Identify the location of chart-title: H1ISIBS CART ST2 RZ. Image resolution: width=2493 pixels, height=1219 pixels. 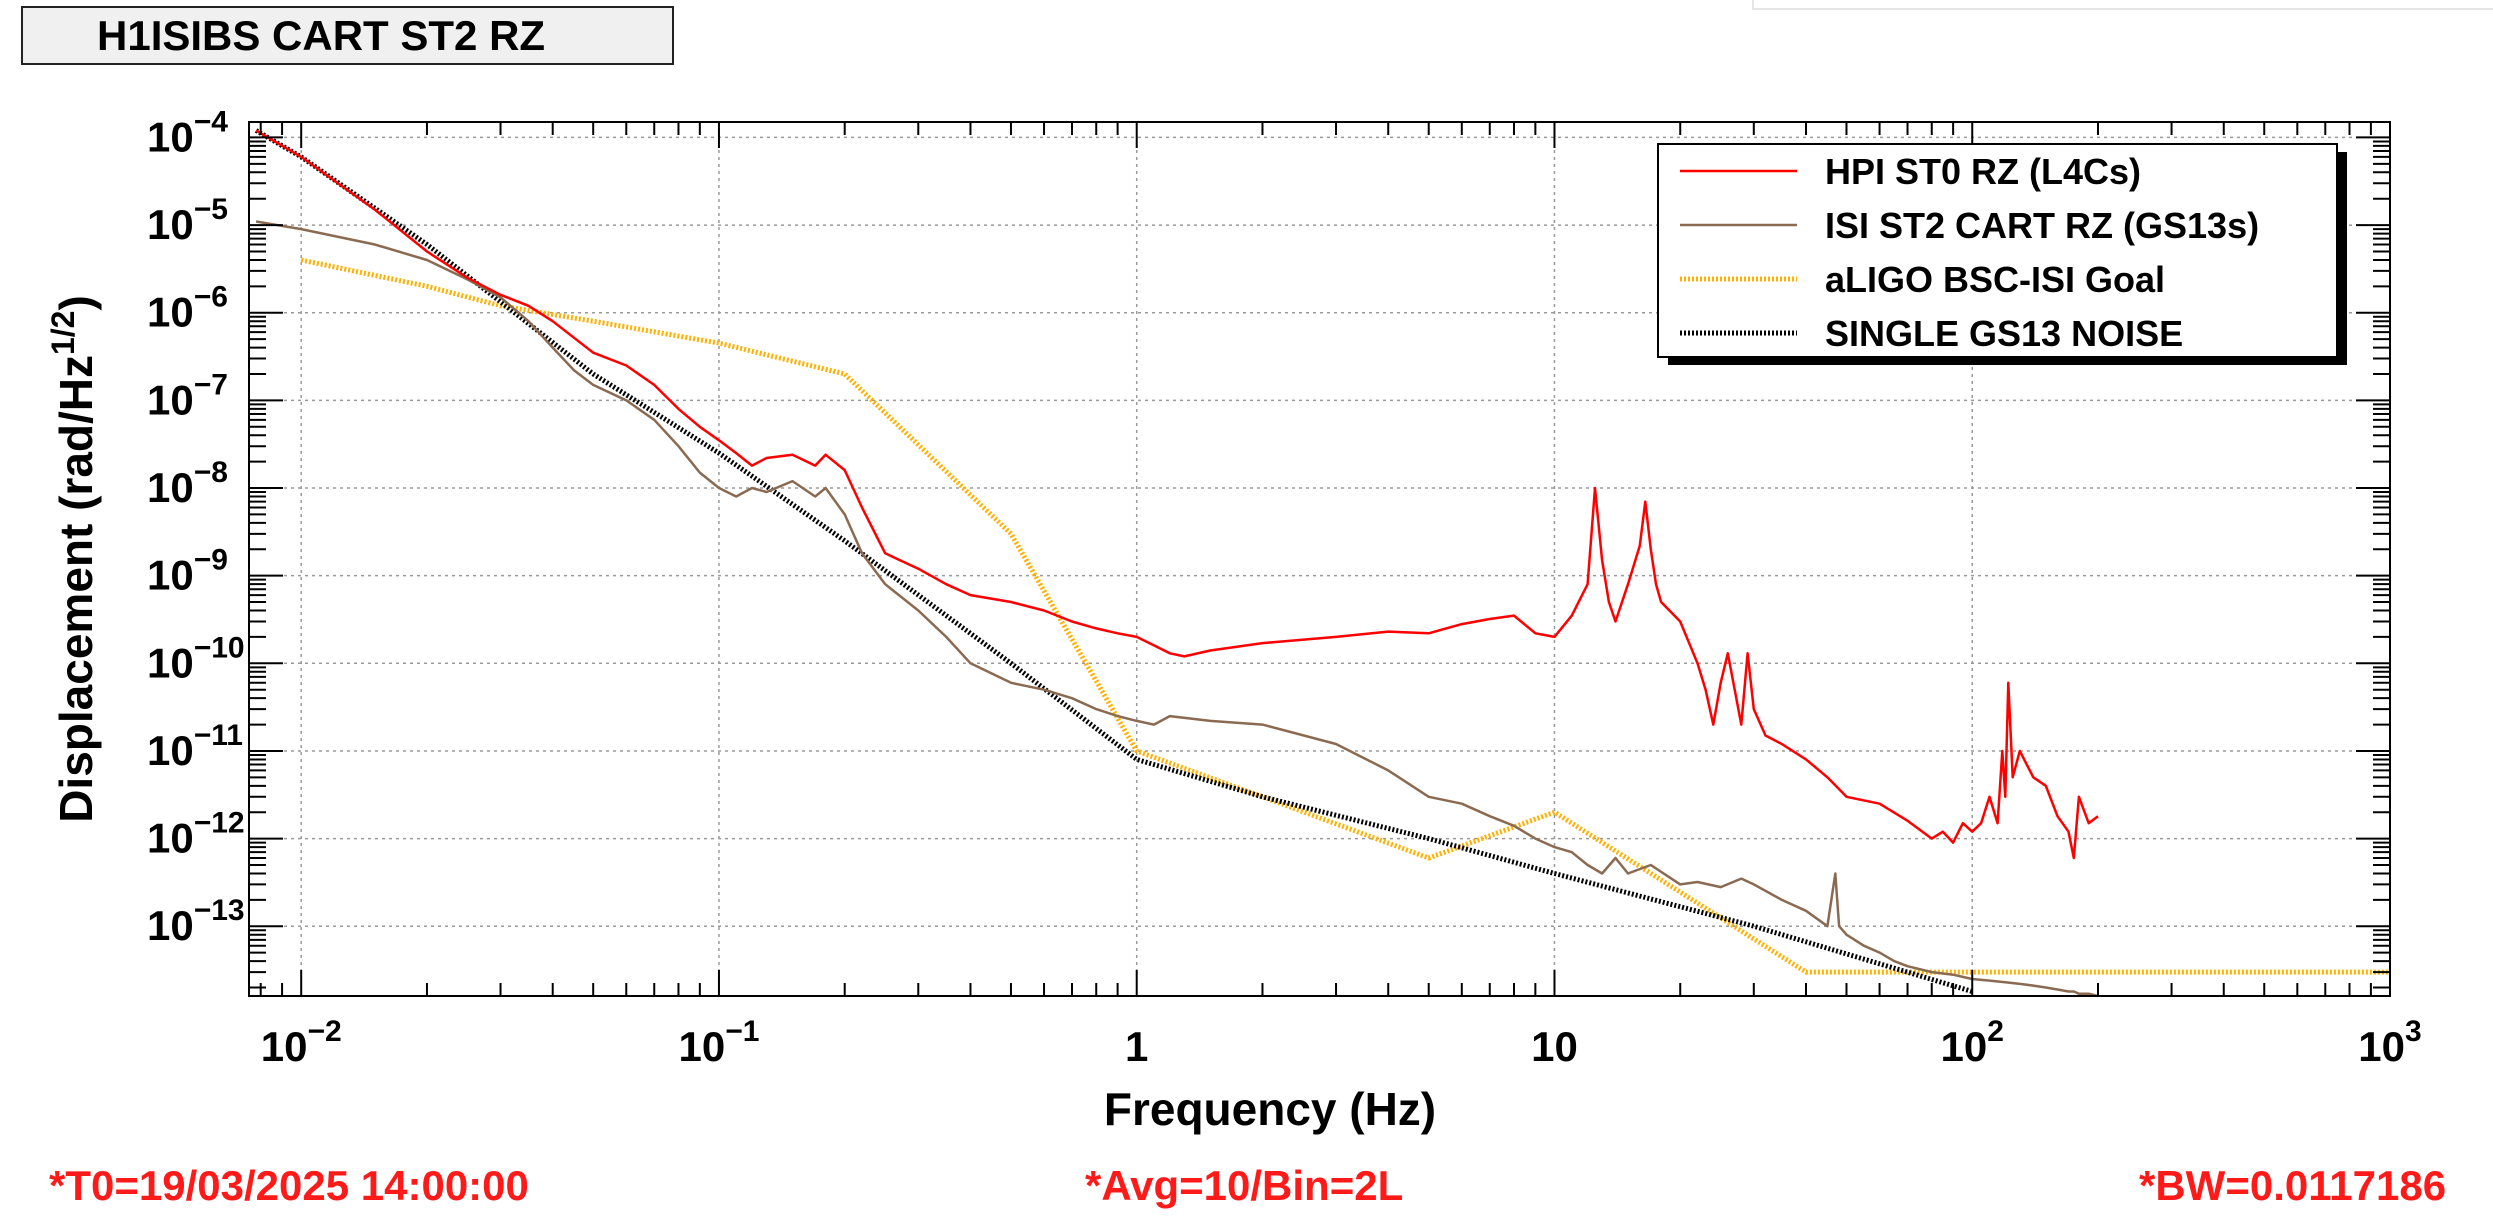
(347, 35).